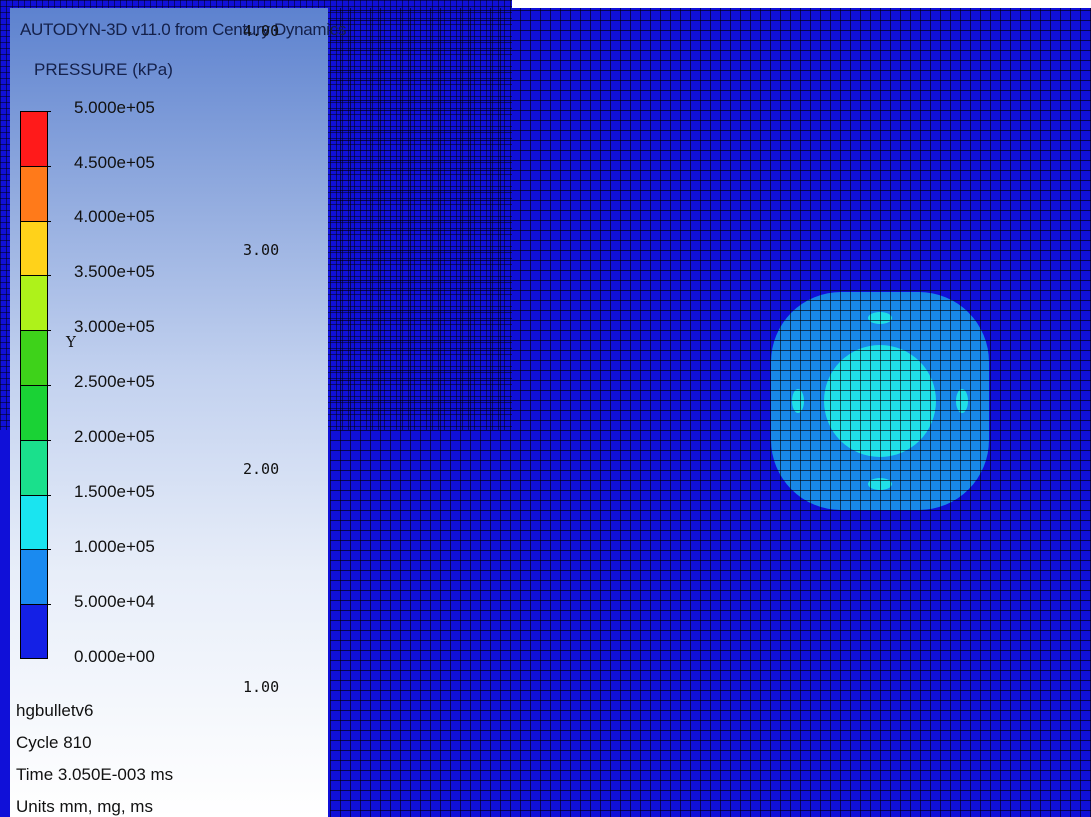  Describe the element at coordinates (84, 806) in the screenshot. I see `units-info: Units mm, mg, ms` at that location.